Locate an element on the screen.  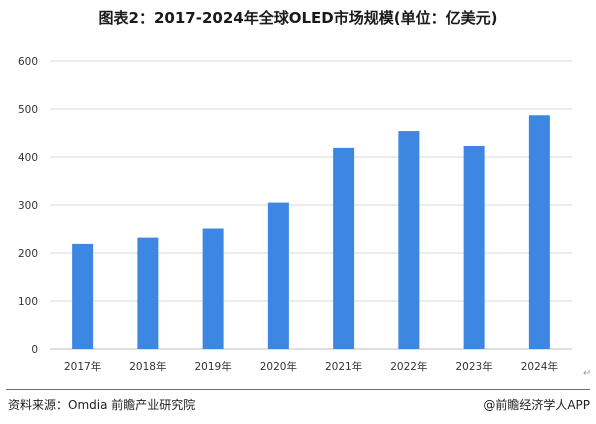
y-tick-label: 600 is located at coordinates (28, 62).